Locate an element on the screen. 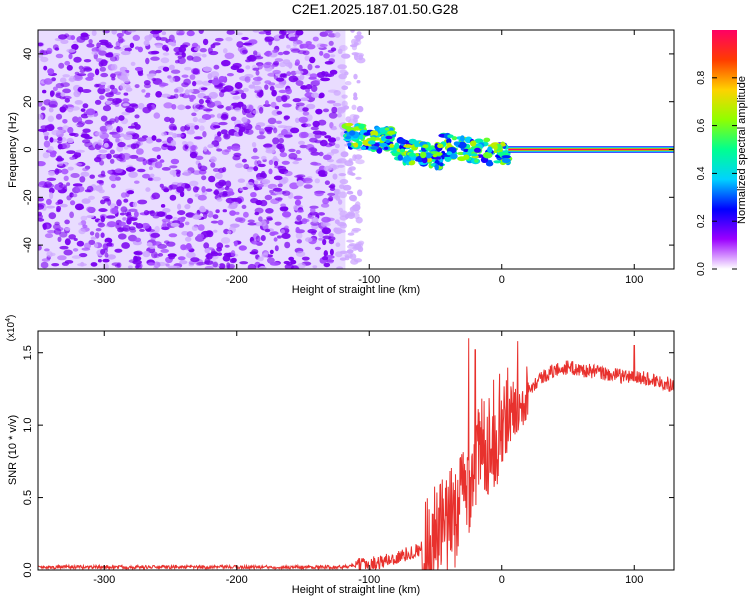 The height and width of the screenshot is (600, 750). x-tick-label: -300 is located at coordinates (104, 580).